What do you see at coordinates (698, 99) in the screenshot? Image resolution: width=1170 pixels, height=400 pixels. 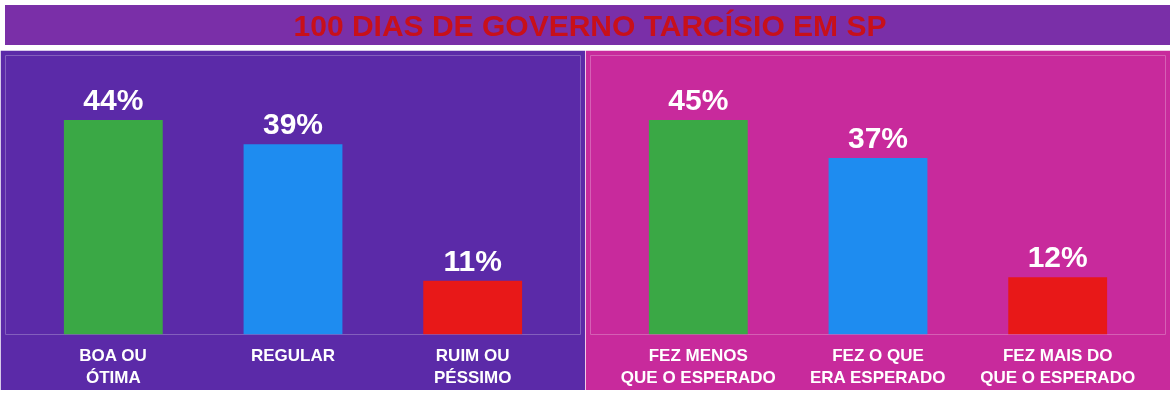 I see `data-label: 45%` at bounding box center [698, 99].